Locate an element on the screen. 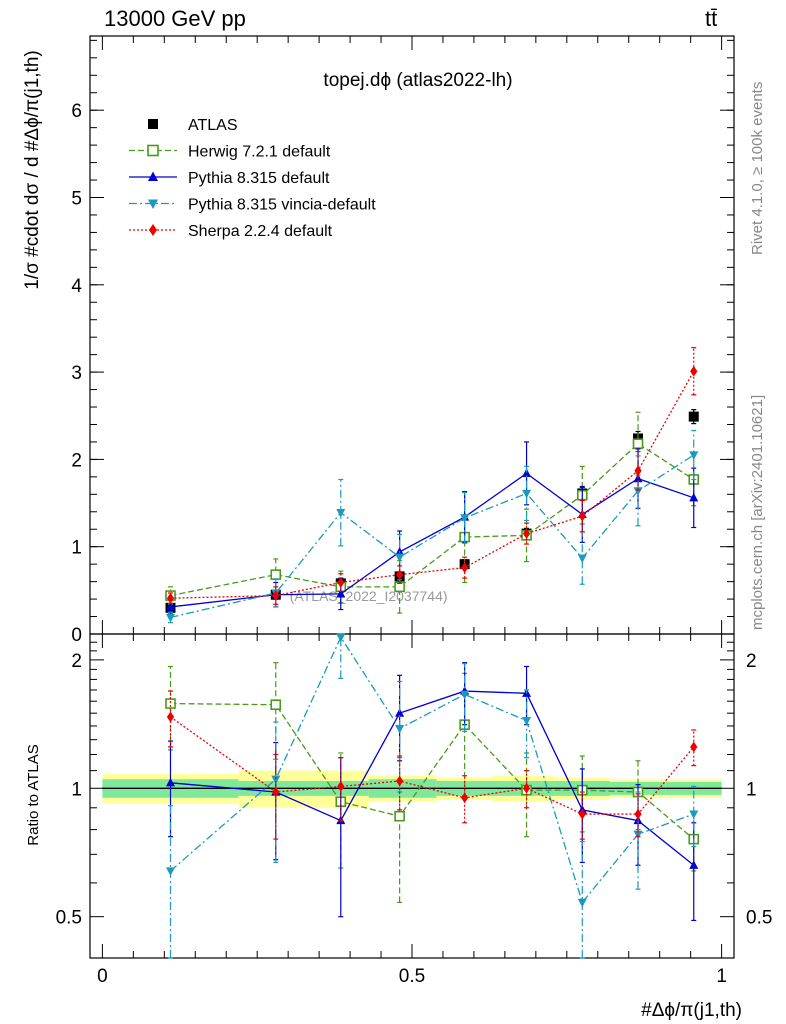  x-tick-label: 0.5 is located at coordinates (412, 976).